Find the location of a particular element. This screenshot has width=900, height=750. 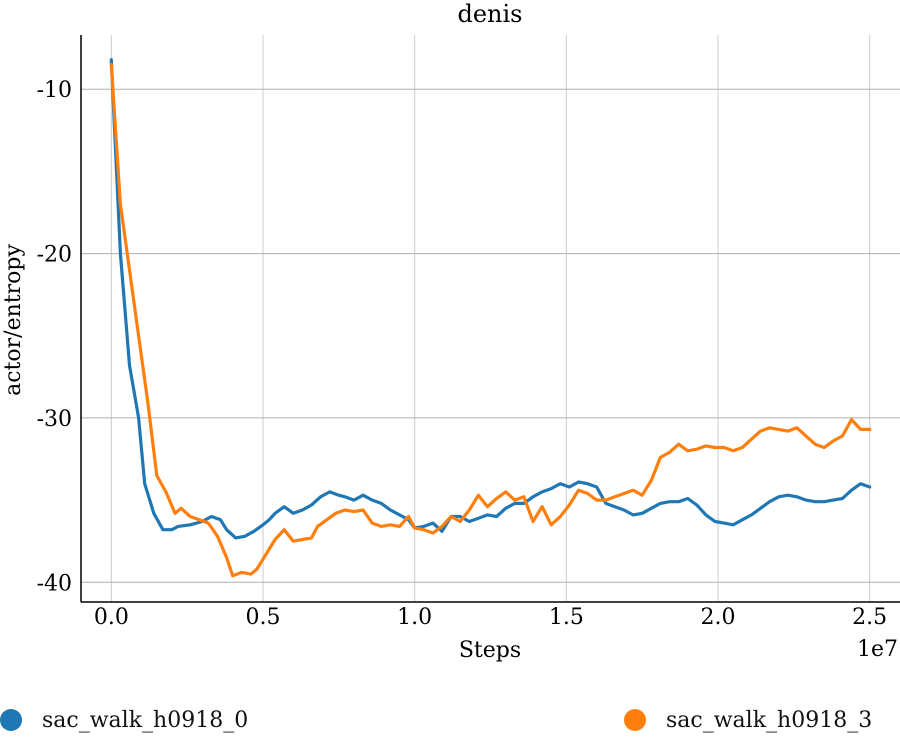

y-tick-label: -40 is located at coordinates (54, 583).